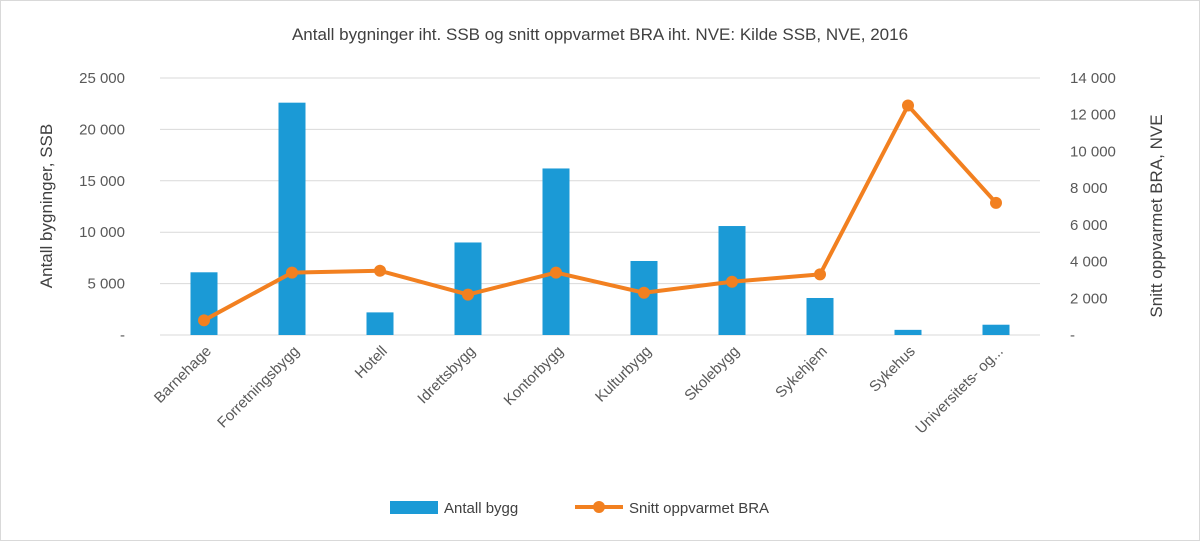  Describe the element at coordinates (102, 207) in the screenshot. I see `left-axis-ticks: - 5 000 10 000 15 000 20 000 25 000` at that location.